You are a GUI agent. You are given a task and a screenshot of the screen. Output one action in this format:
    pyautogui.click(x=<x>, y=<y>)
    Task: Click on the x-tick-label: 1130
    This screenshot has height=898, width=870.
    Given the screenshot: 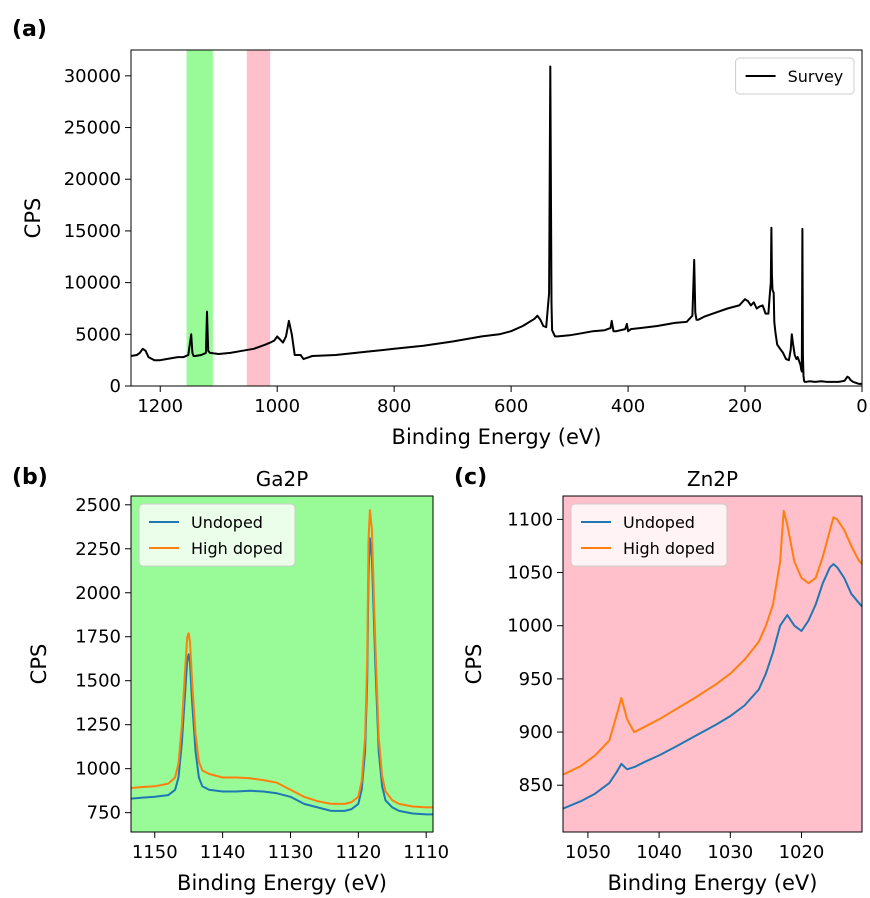 What is the action you would take?
    pyautogui.click(x=291, y=852)
    